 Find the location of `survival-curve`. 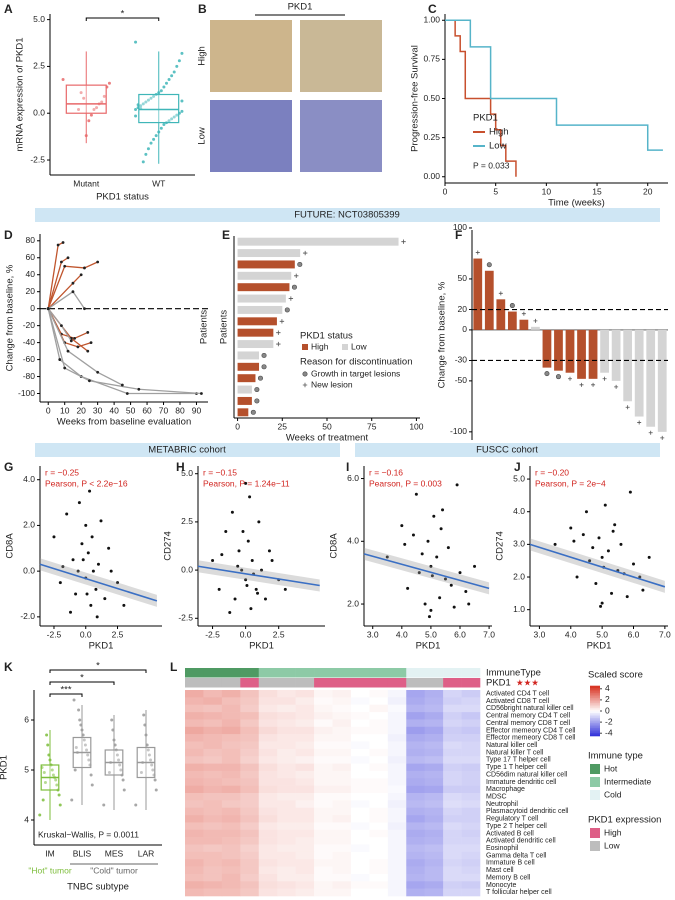

survival-curve is located at coordinates (554, 85).